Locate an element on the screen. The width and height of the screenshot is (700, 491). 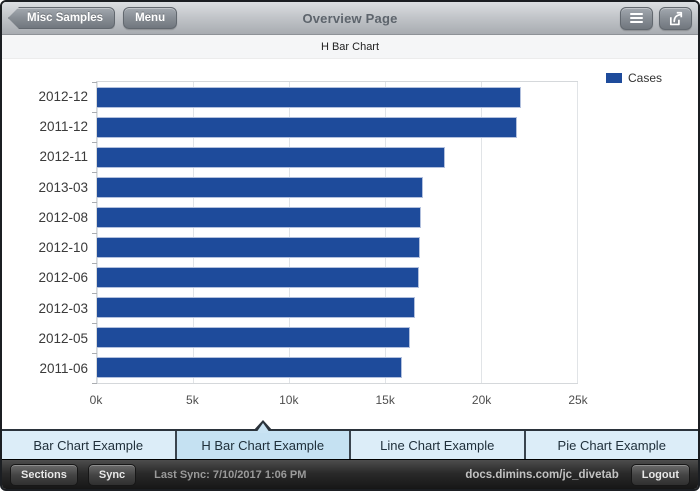
tab-bar-chart-example: Bar Chart Example is located at coordinates (88, 445).